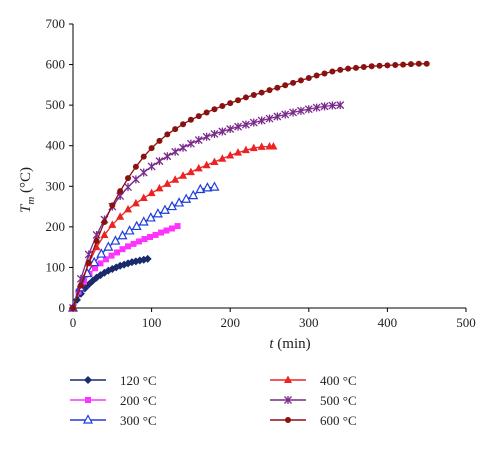 The image size is (500, 452). What do you see at coordinates (56, 104) in the screenshot?
I see `y-tick-label: 500` at bounding box center [56, 104].